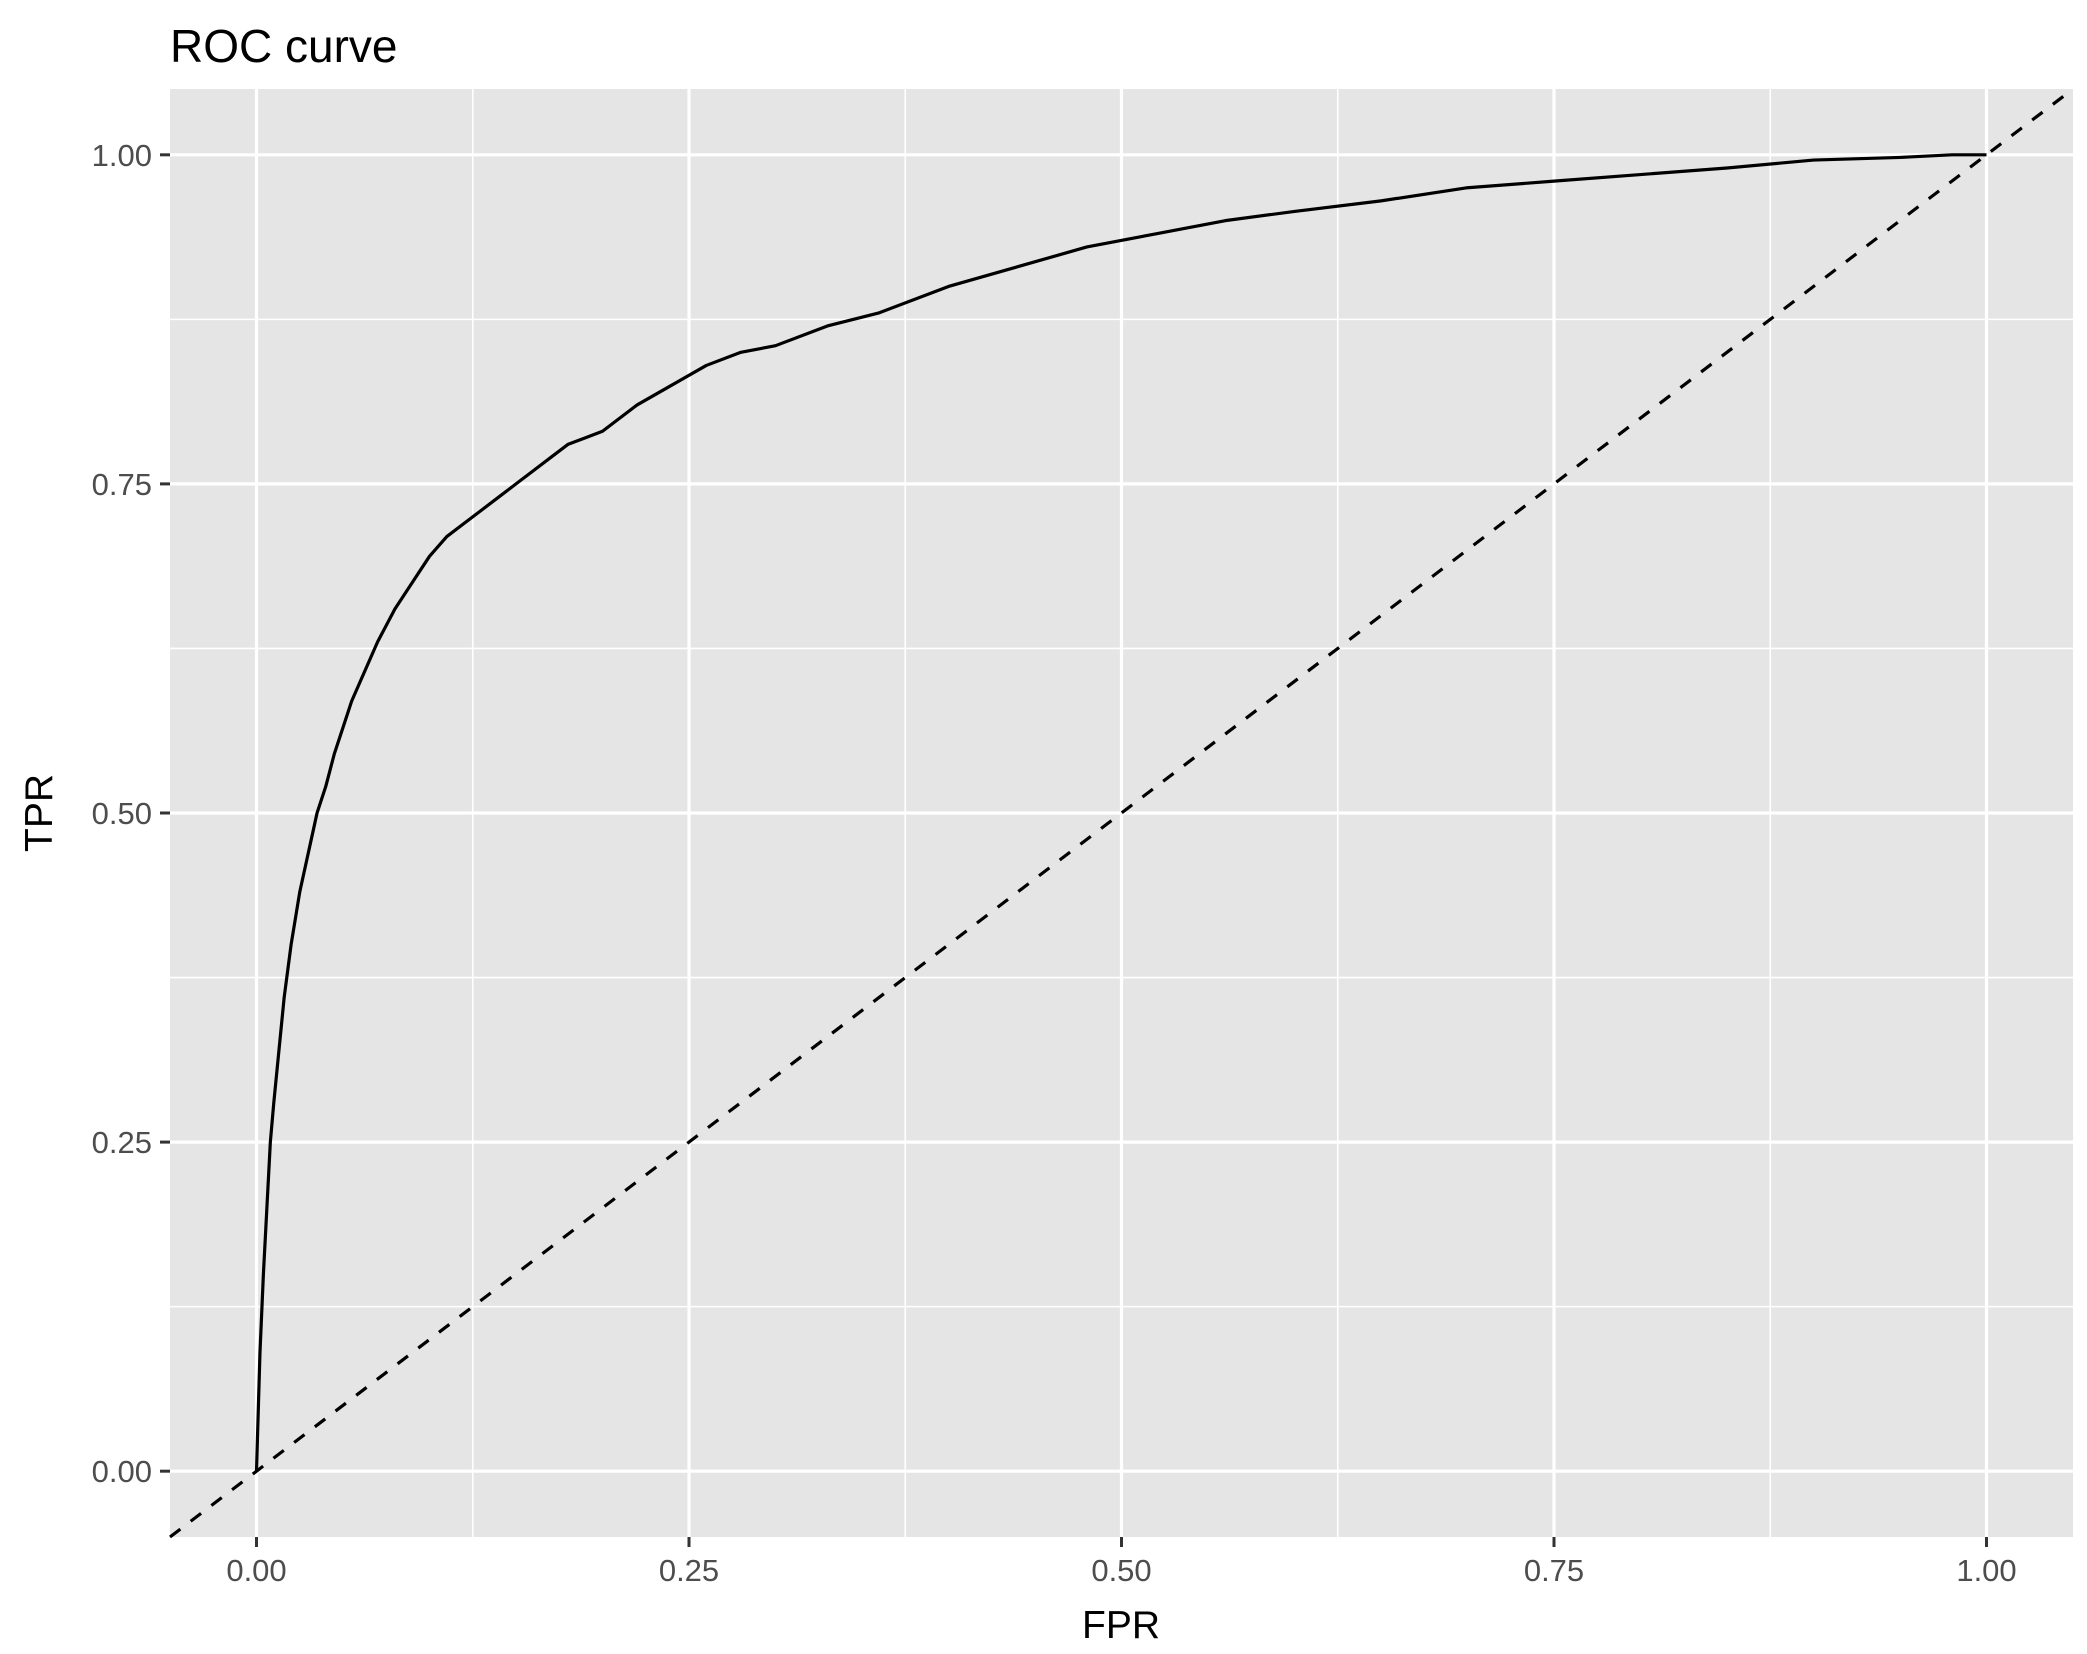  Describe the element at coordinates (122, 813) in the screenshot. I see `y-tick-label: 0.50` at that location.